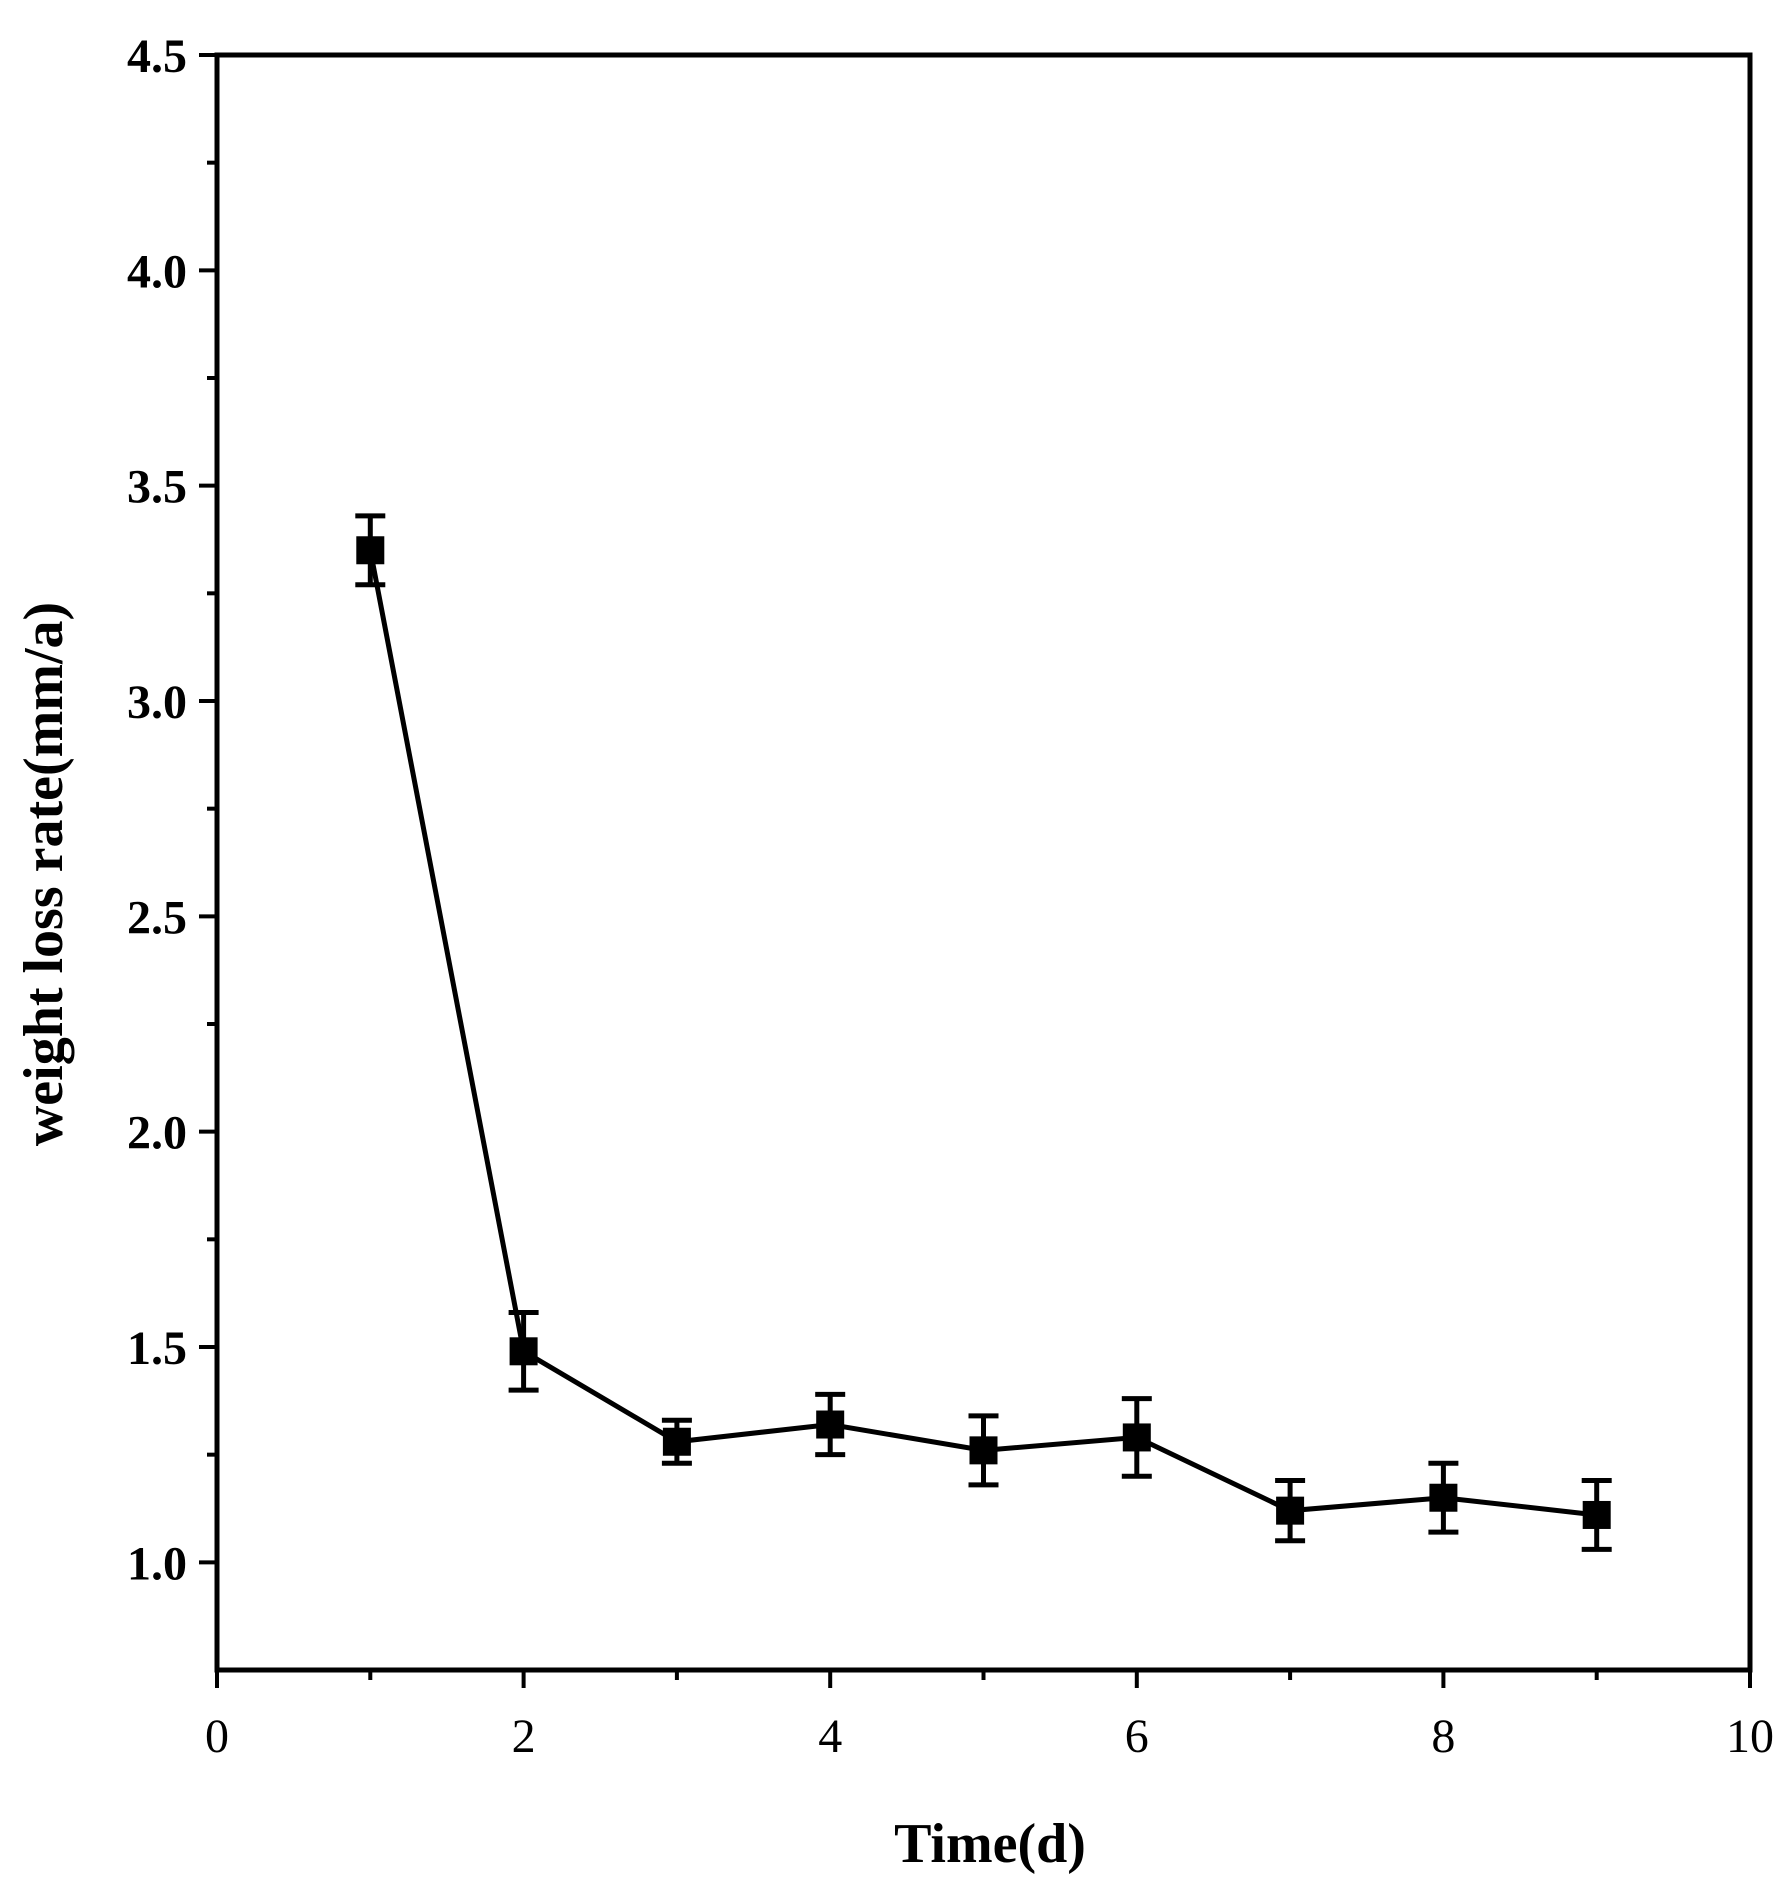  What do you see at coordinates (157, 1563) in the screenshot?
I see `y-tick-label: 1.0` at bounding box center [157, 1563].